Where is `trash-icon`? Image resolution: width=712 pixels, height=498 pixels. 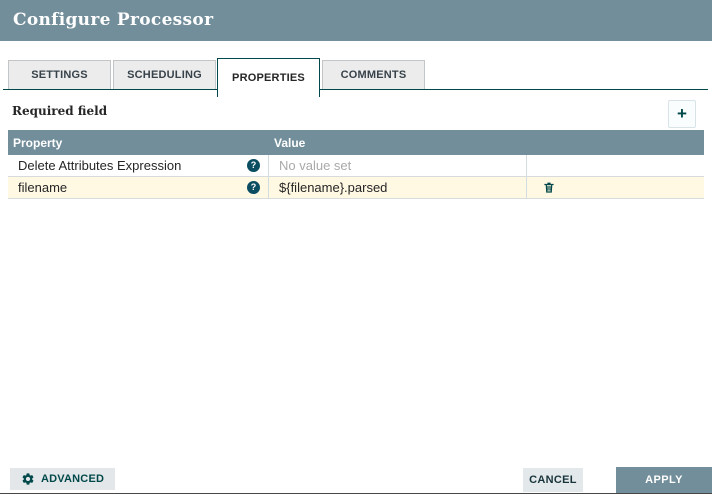
trash-icon is located at coordinates (549, 187).